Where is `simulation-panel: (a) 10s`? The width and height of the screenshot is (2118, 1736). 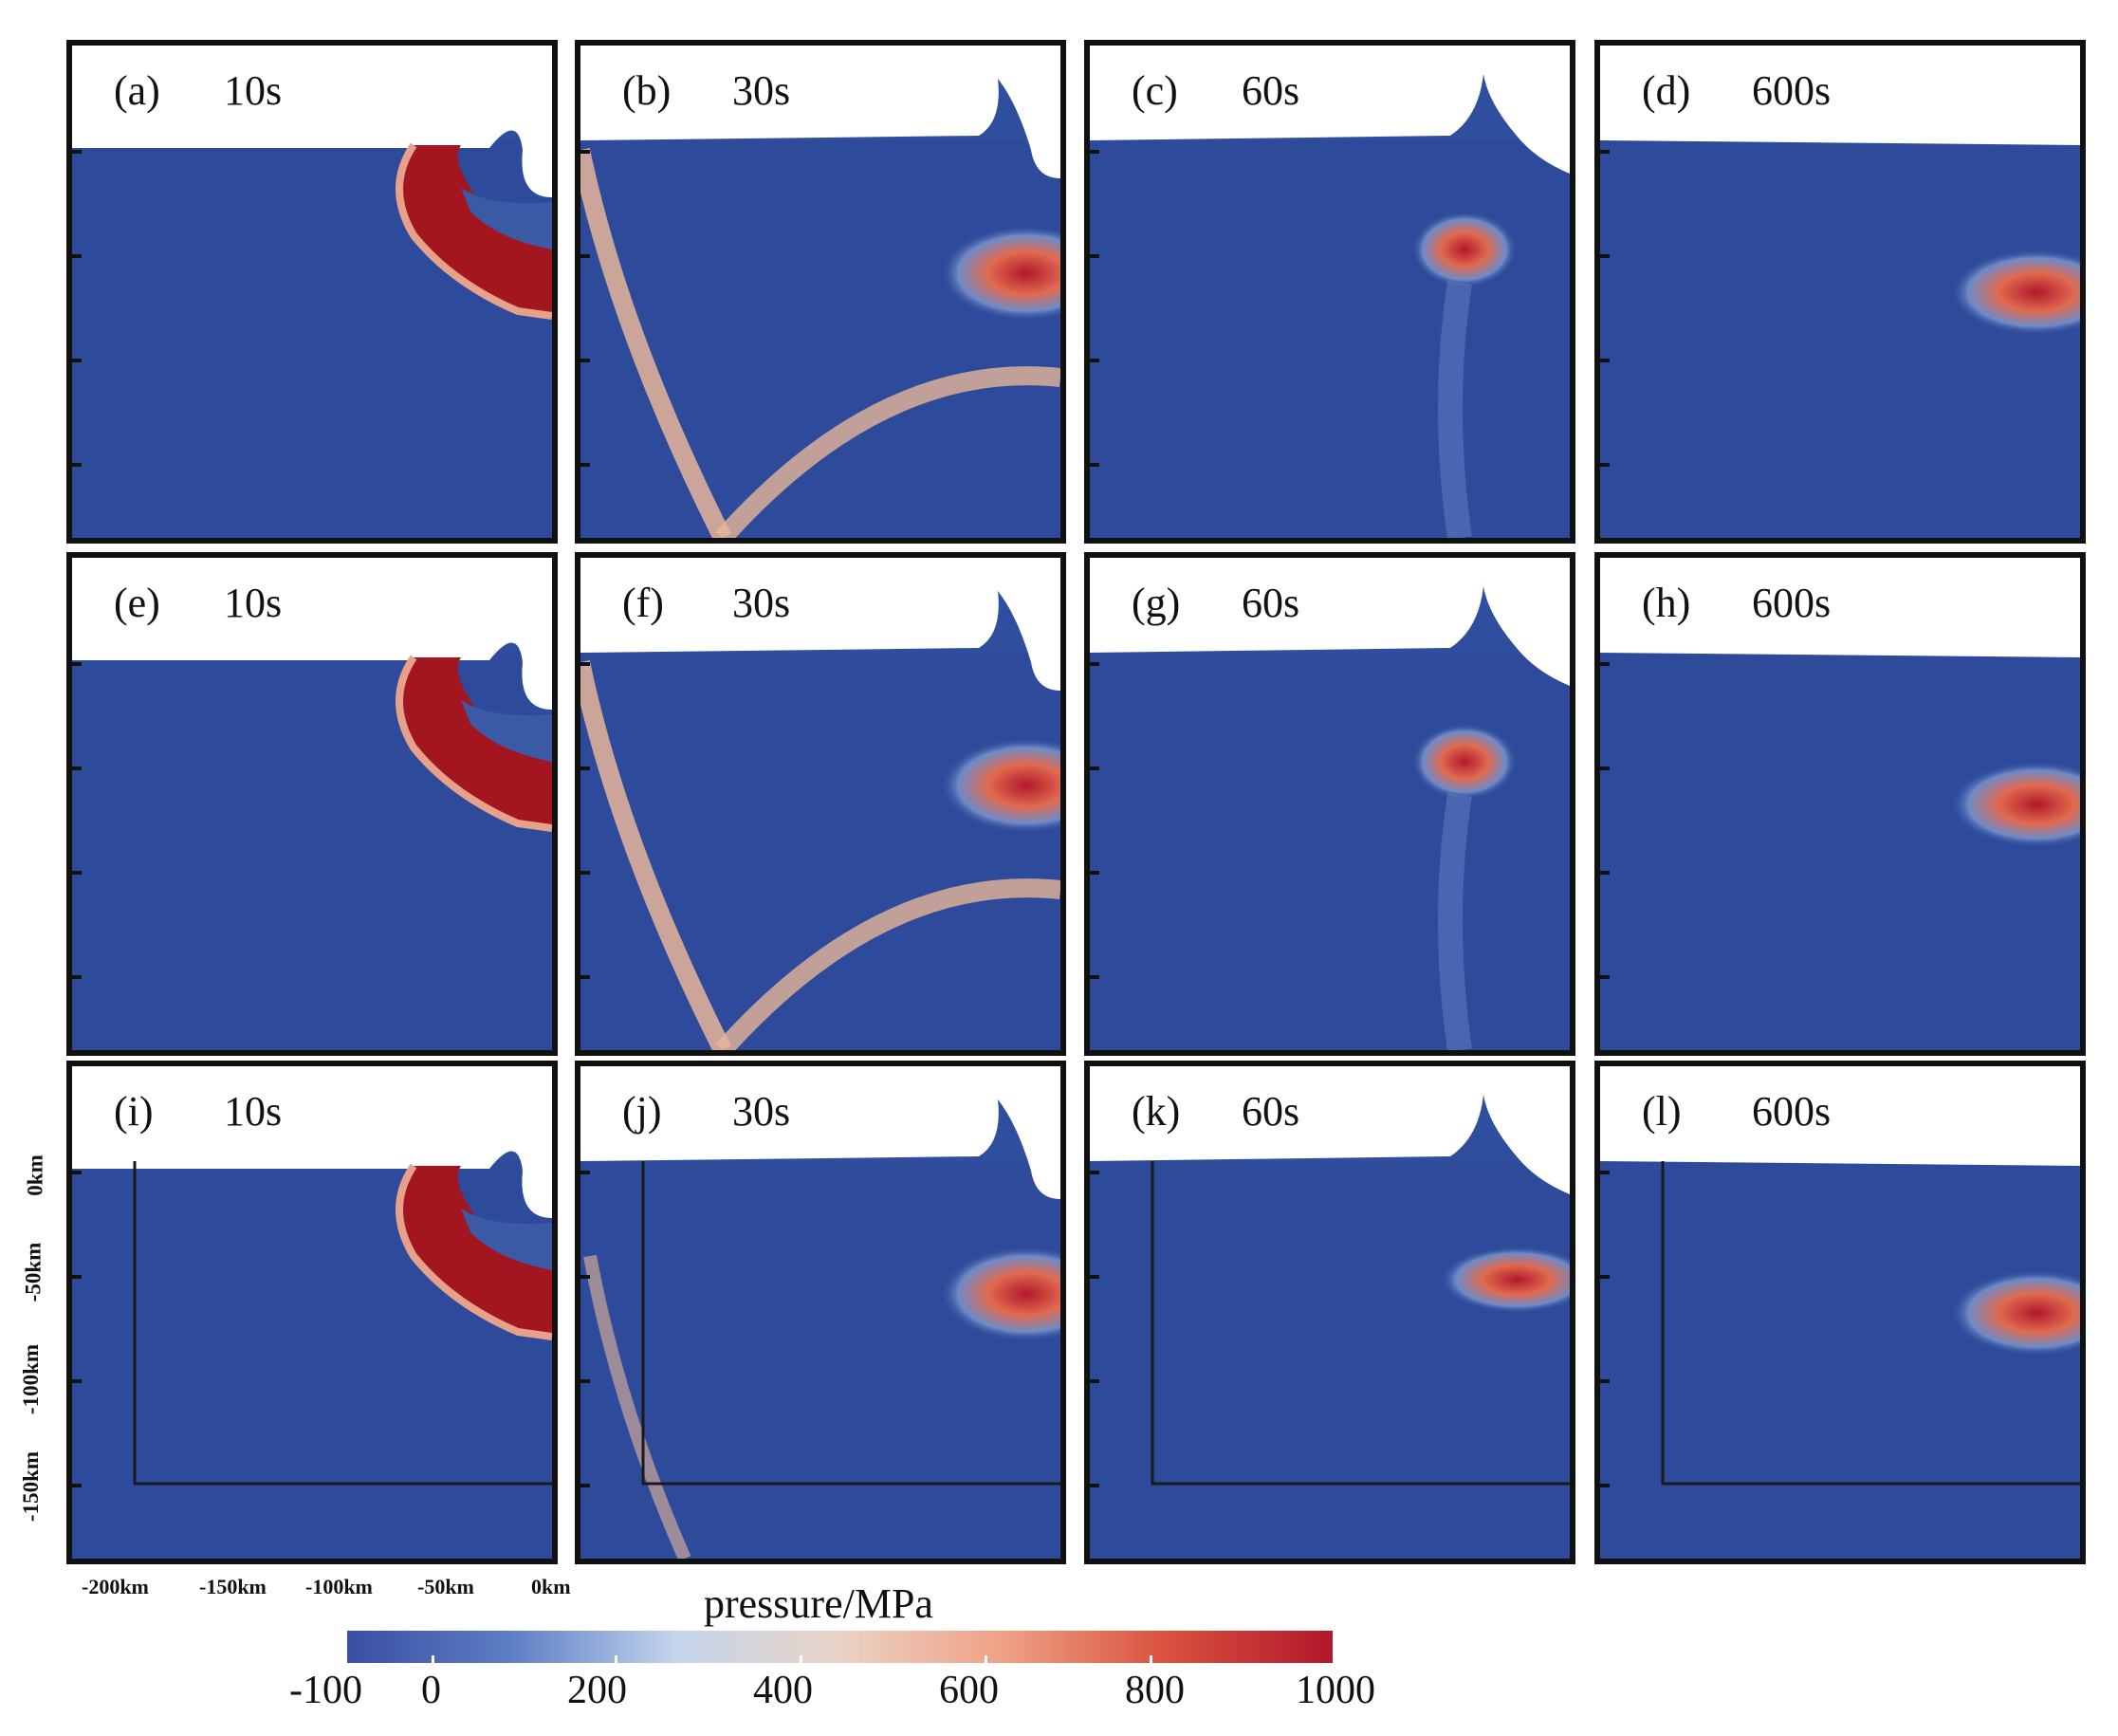
simulation-panel: (a) 10s is located at coordinates (312, 292).